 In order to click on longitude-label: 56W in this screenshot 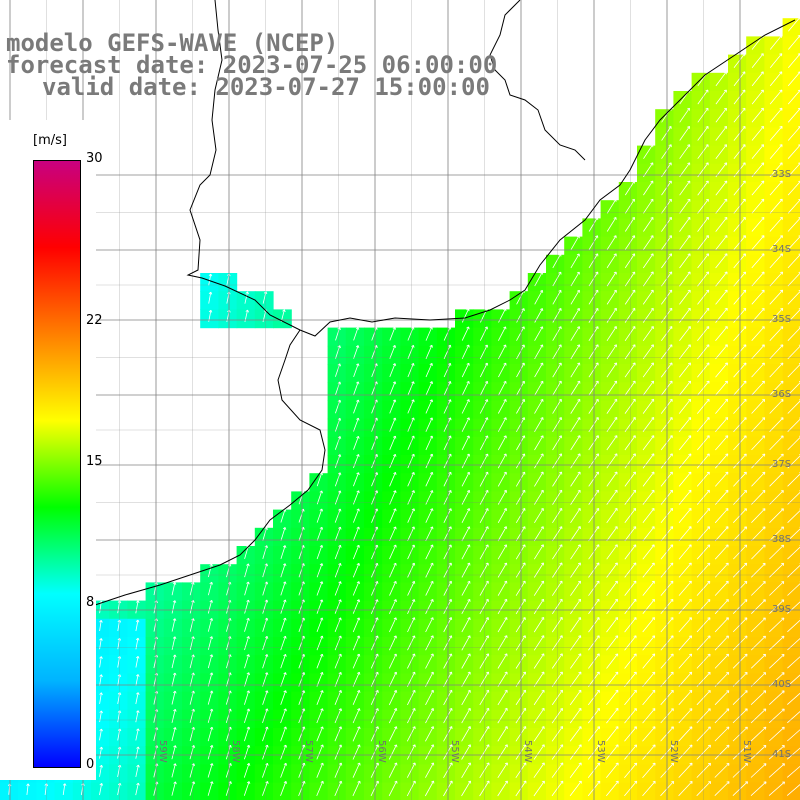, I will do `click(381, 751)`.